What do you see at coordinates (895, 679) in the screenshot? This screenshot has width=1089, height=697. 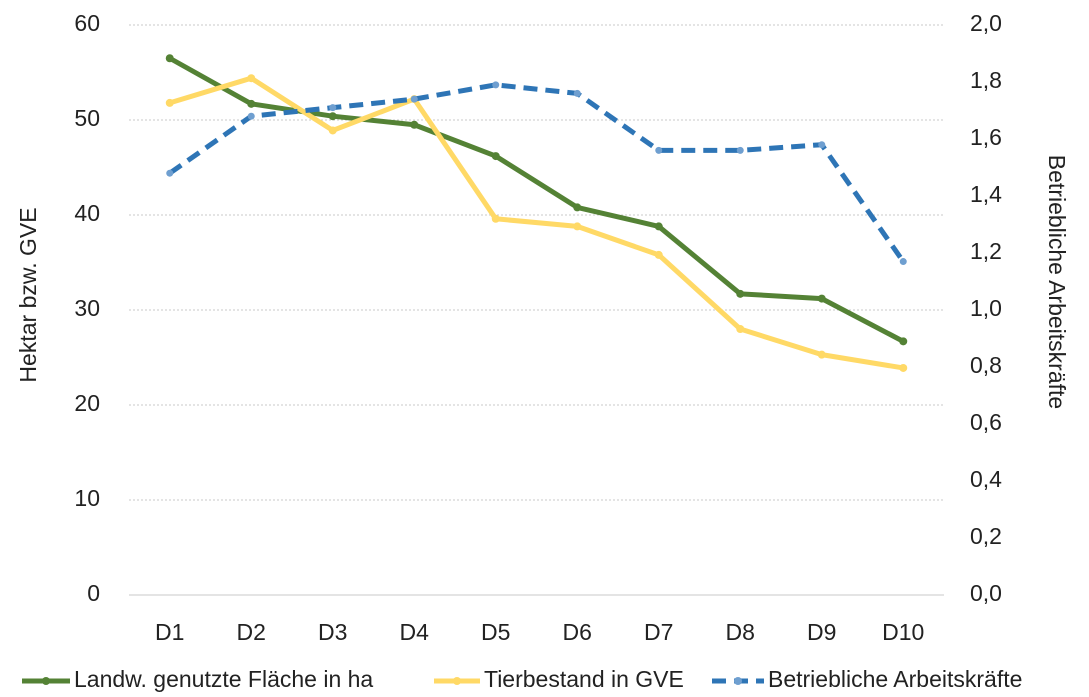 I see `legend-label: Betriebliche Arbeitskräfte` at bounding box center [895, 679].